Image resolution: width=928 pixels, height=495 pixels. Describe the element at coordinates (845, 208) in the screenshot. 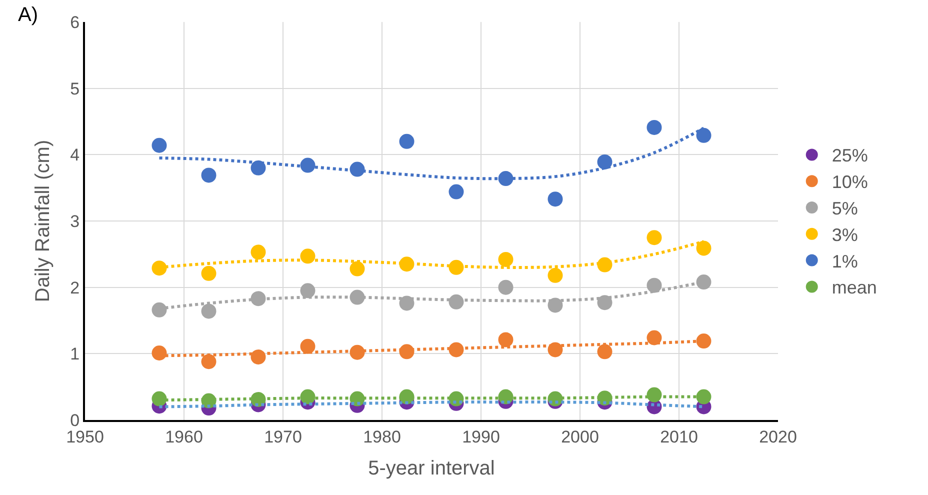

I see `legend-label: 5%` at that location.